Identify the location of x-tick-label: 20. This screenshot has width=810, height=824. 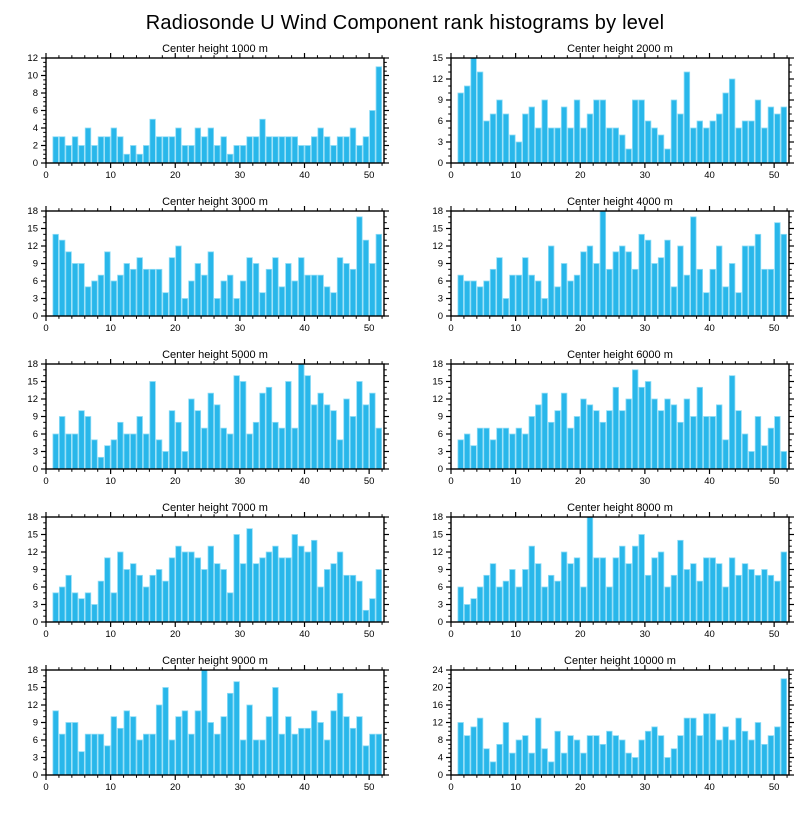
(580, 175).